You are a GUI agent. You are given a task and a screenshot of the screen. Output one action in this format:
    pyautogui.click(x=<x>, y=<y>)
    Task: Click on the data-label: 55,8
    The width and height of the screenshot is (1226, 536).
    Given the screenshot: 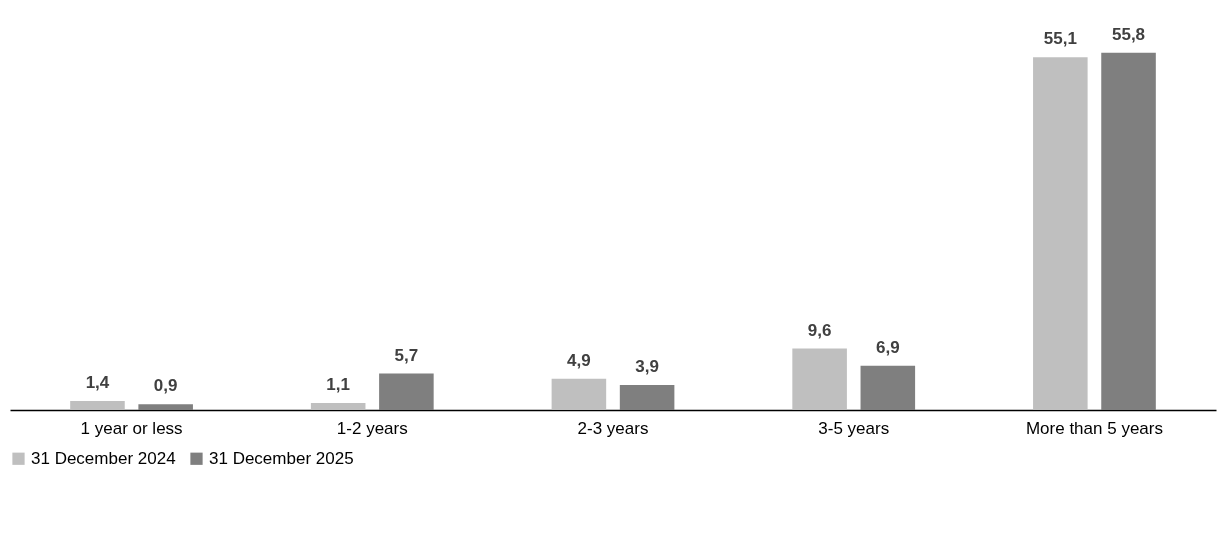 What is the action you would take?
    pyautogui.click(x=1128, y=34)
    